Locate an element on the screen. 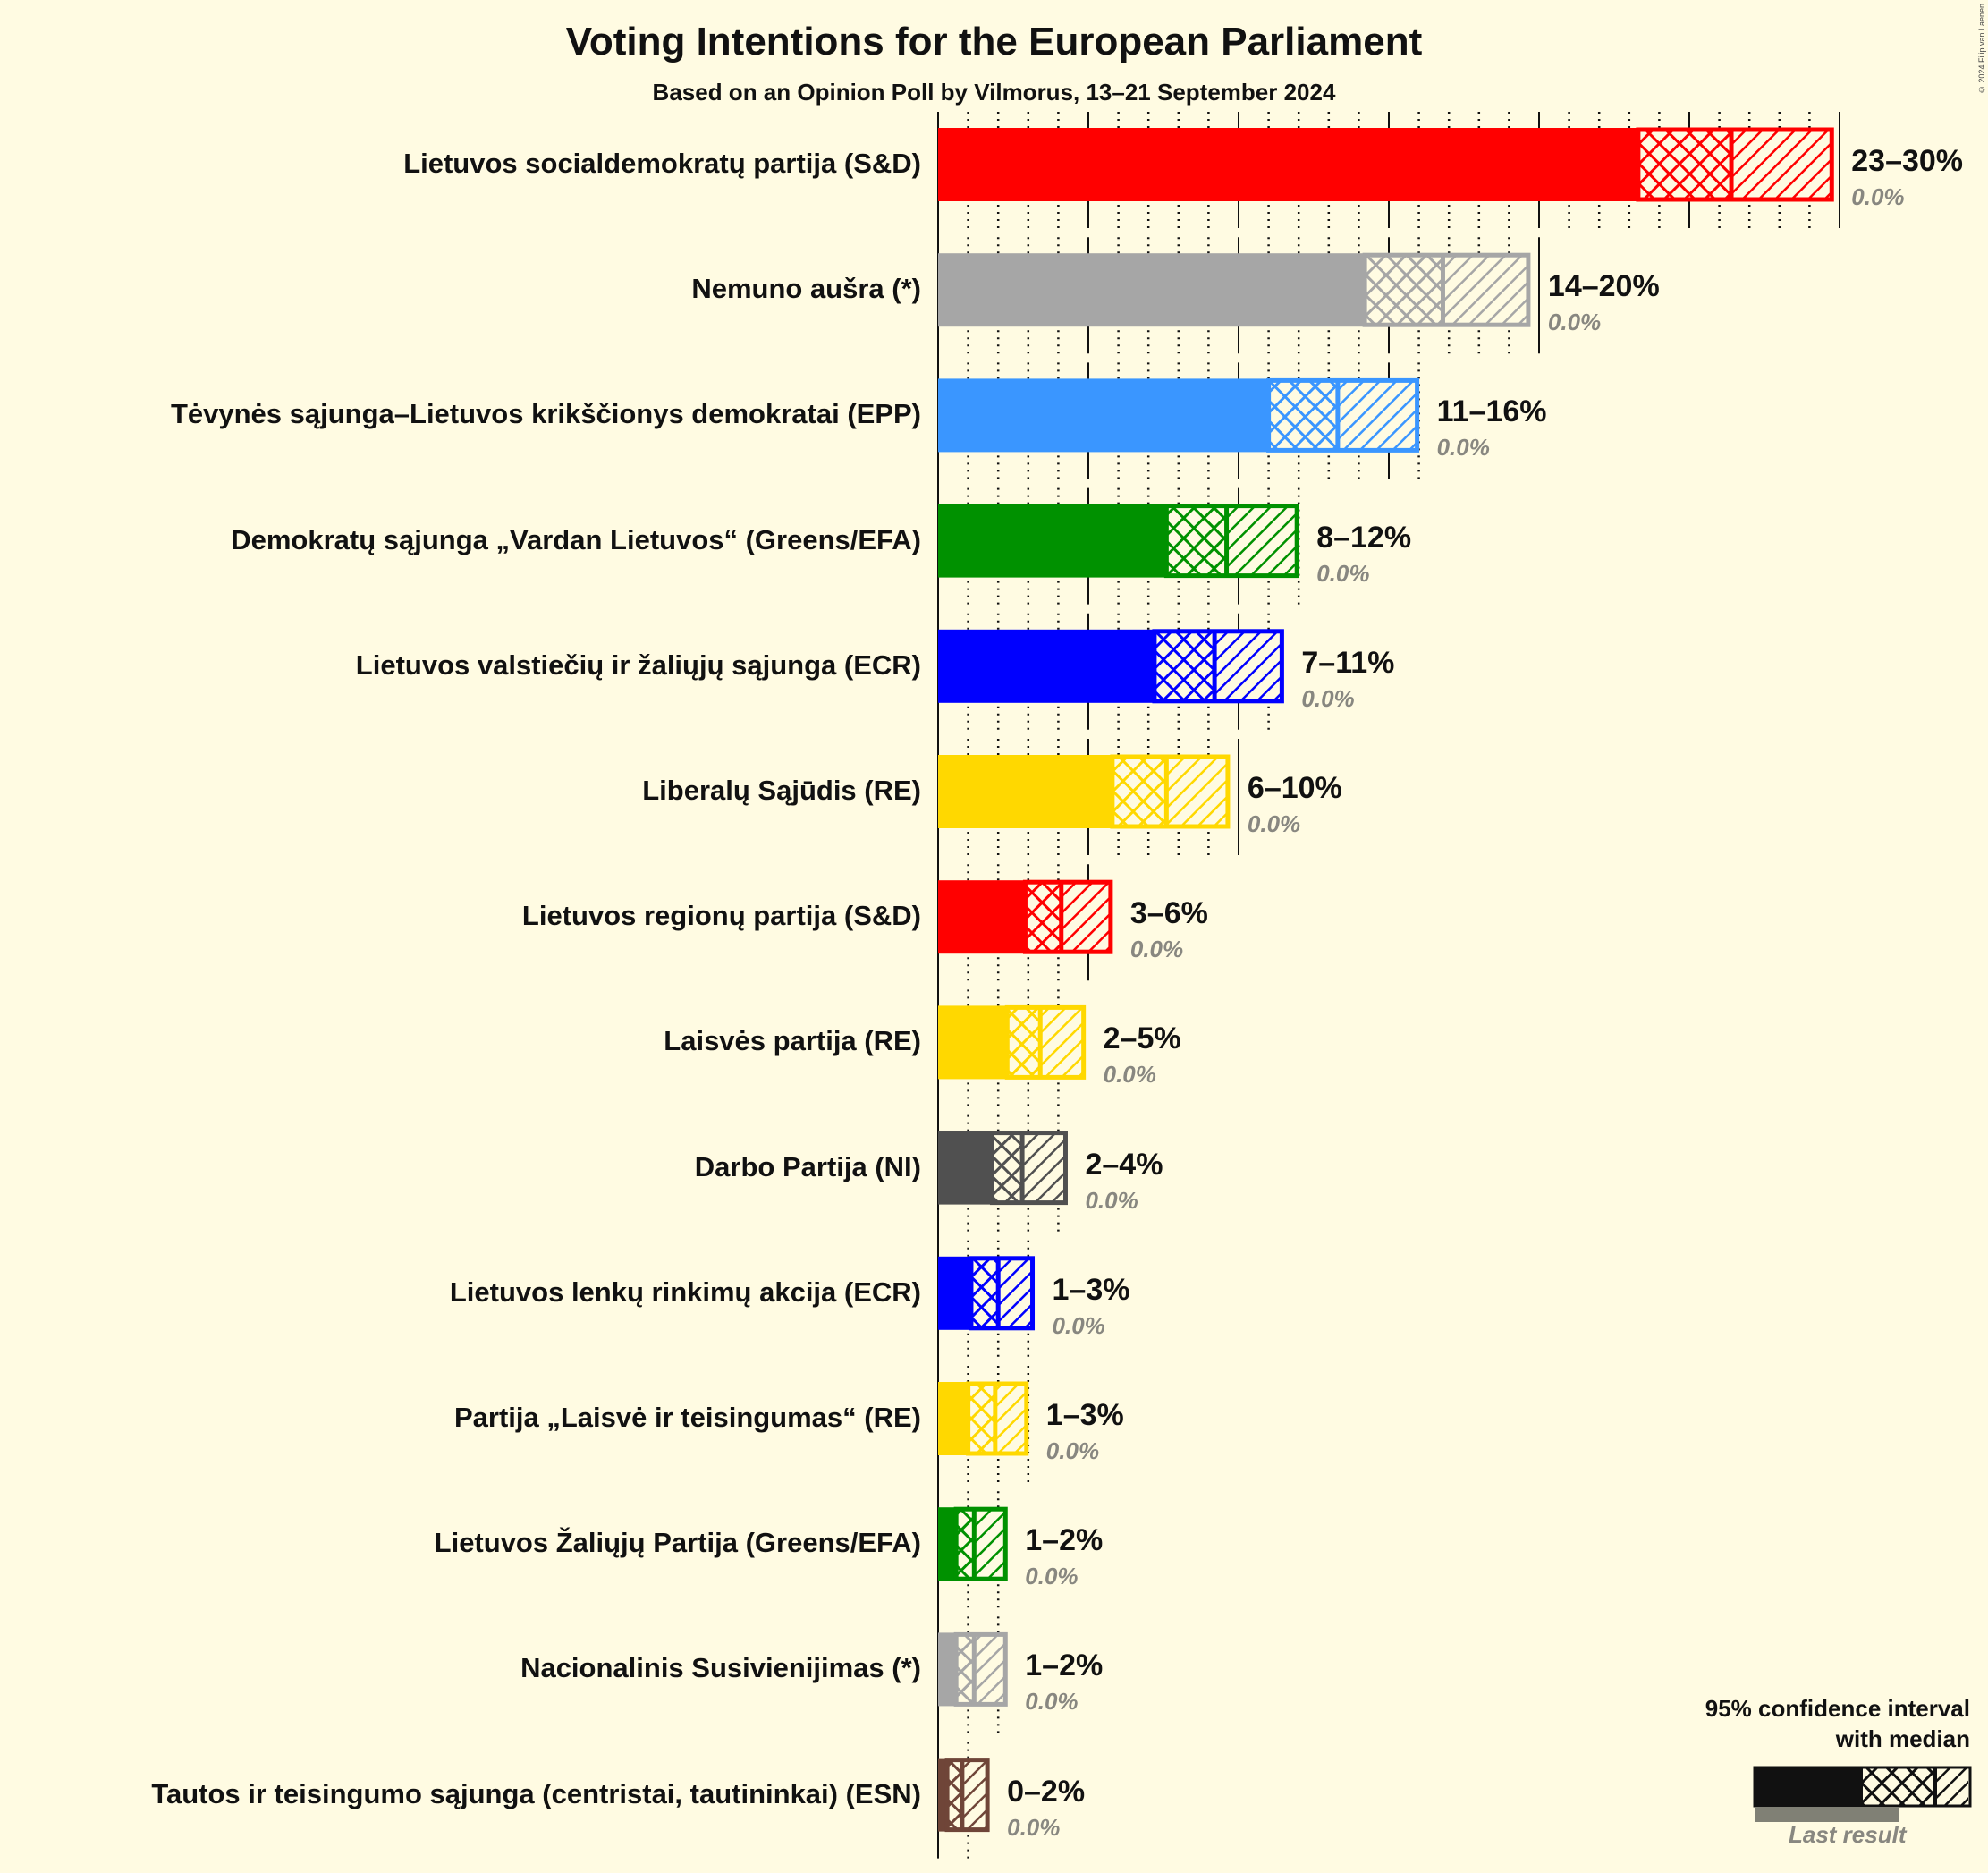 The width and height of the screenshot is (1988, 1873). party-label: Nacionalinis Susivienijimas (*) is located at coordinates (720, 1668).